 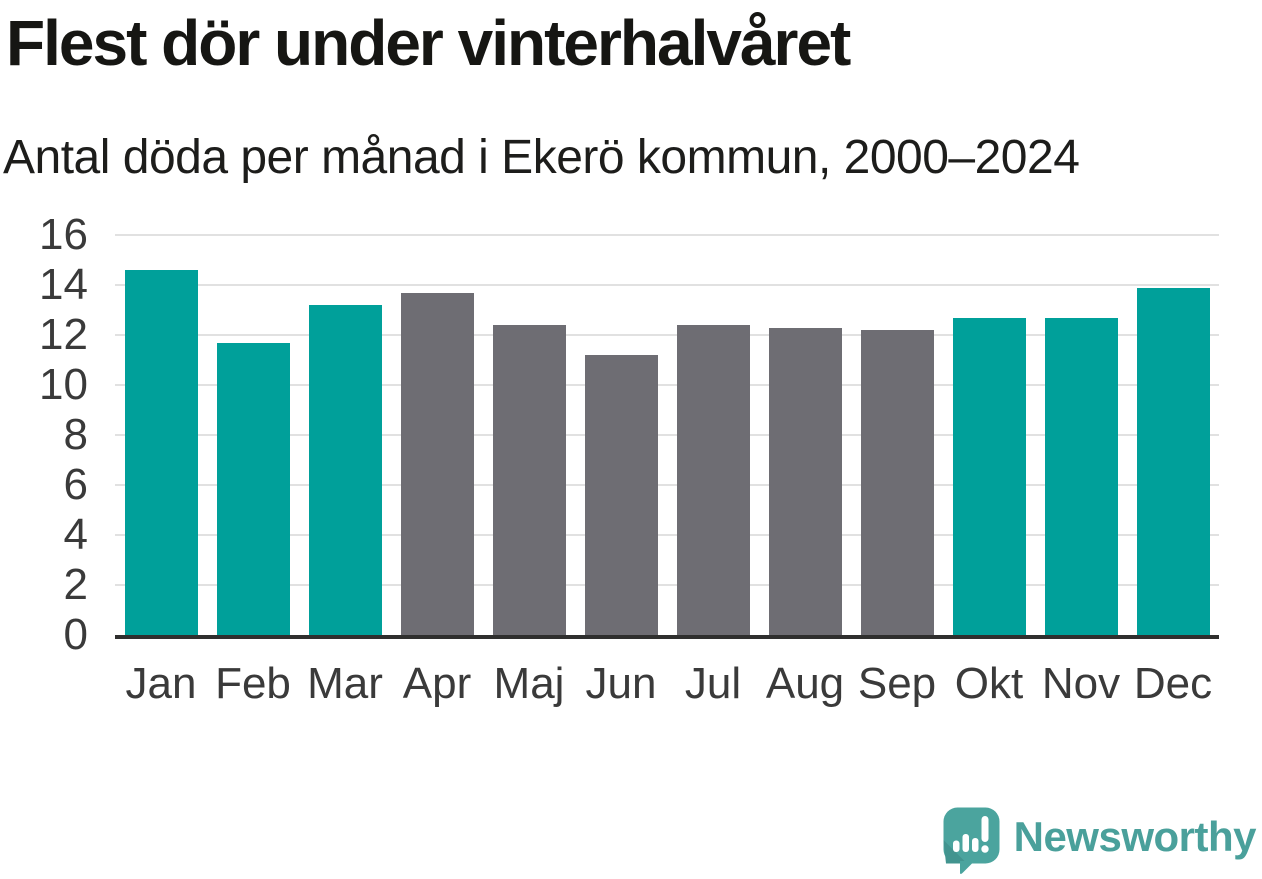 What do you see at coordinates (713, 480) in the screenshot?
I see `bar-jul` at bounding box center [713, 480].